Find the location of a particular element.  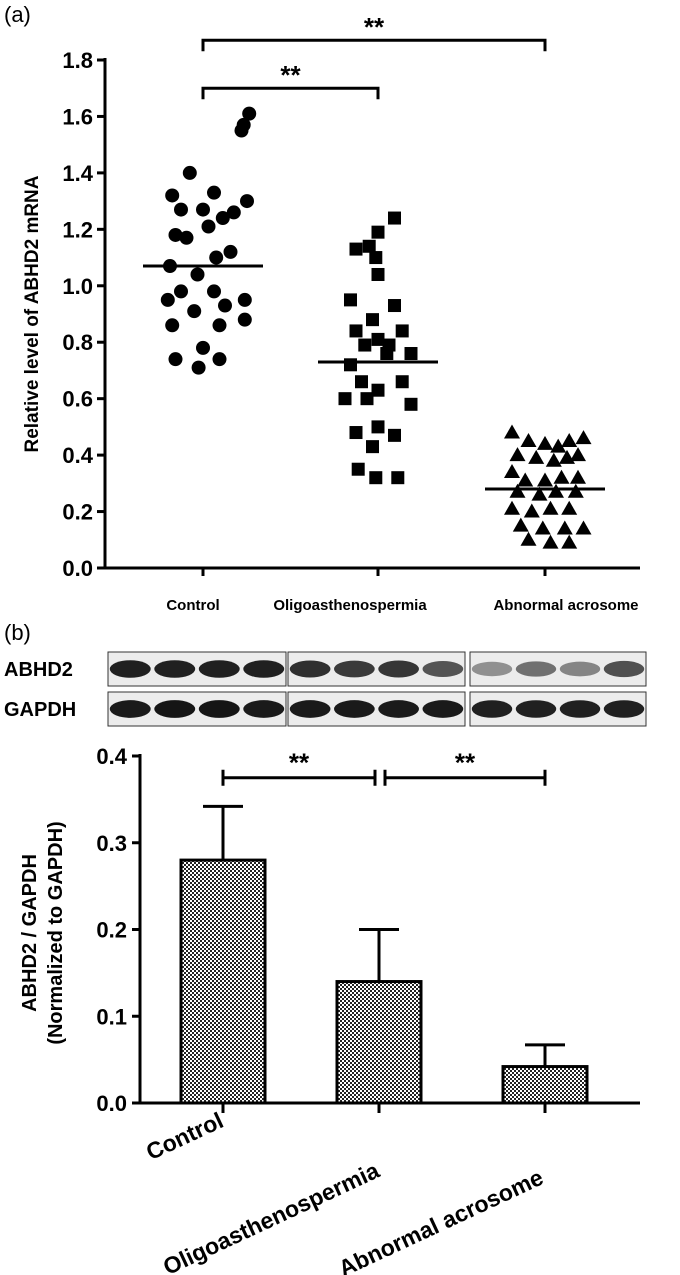

blot-row-label: GAPDH is located at coordinates (40, 710).